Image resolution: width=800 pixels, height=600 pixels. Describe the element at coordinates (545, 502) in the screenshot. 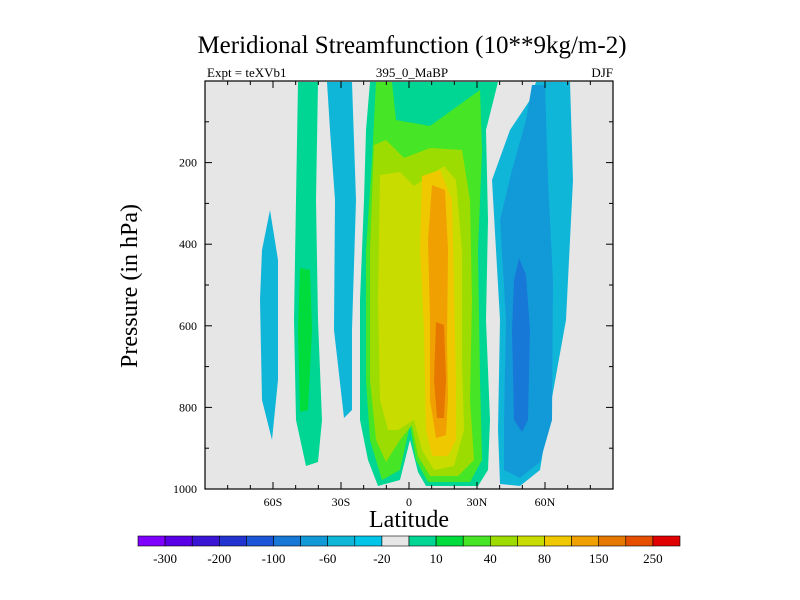

I see `x-tick-label: 60N` at that location.